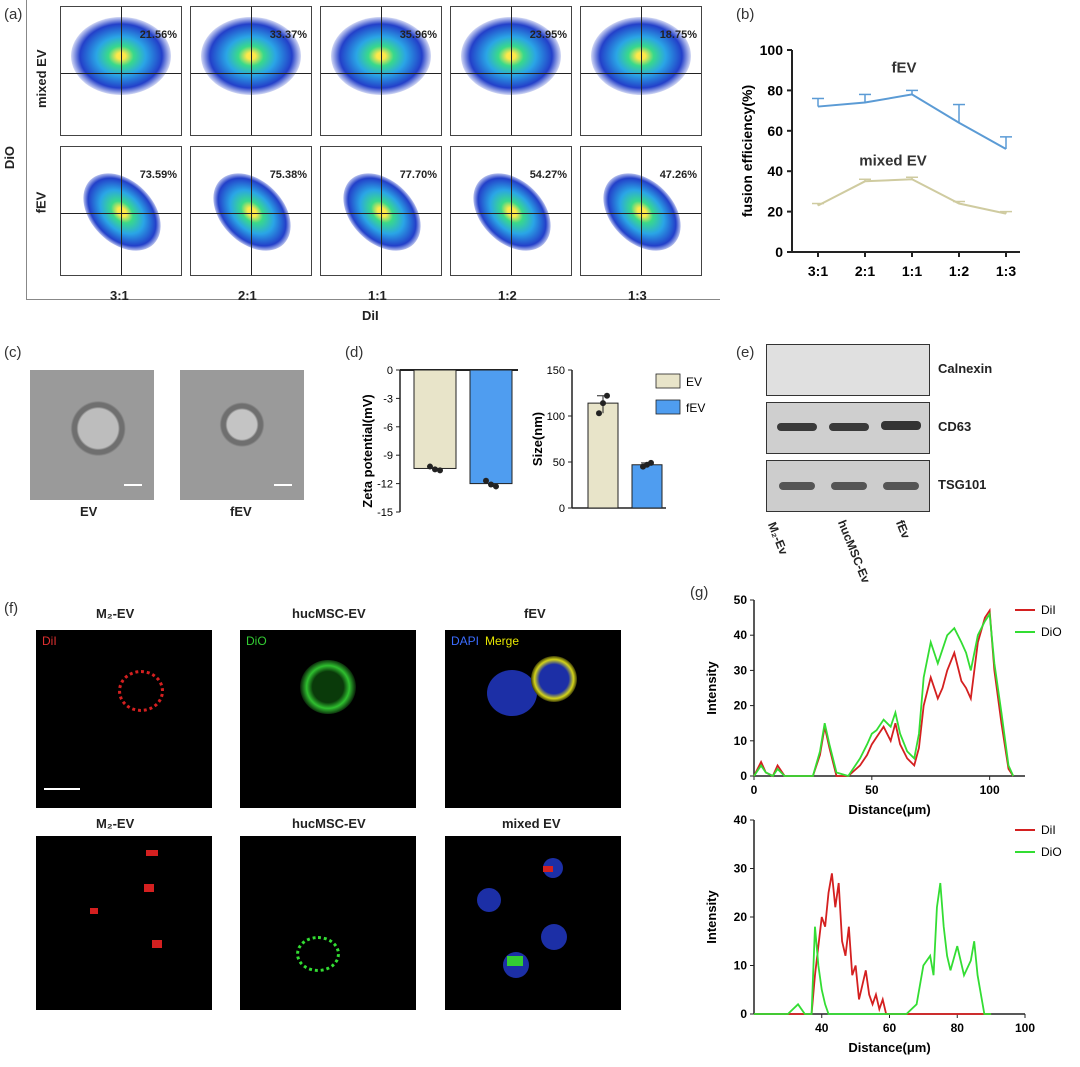 The width and height of the screenshot is (1080, 1067). I want to click on panel-label-a: (a), so click(13, 14).